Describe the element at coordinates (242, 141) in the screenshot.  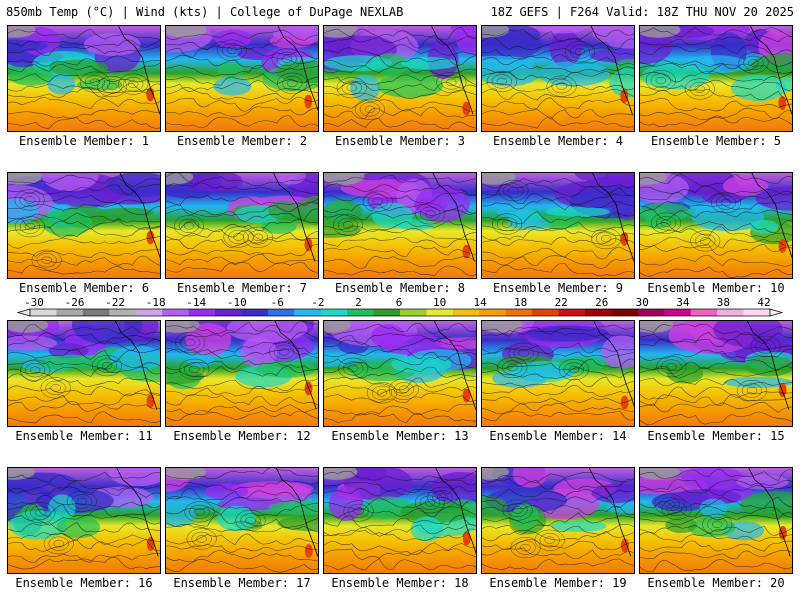
I see `ensemble-member-label: Ensemble Member: 2` at that location.